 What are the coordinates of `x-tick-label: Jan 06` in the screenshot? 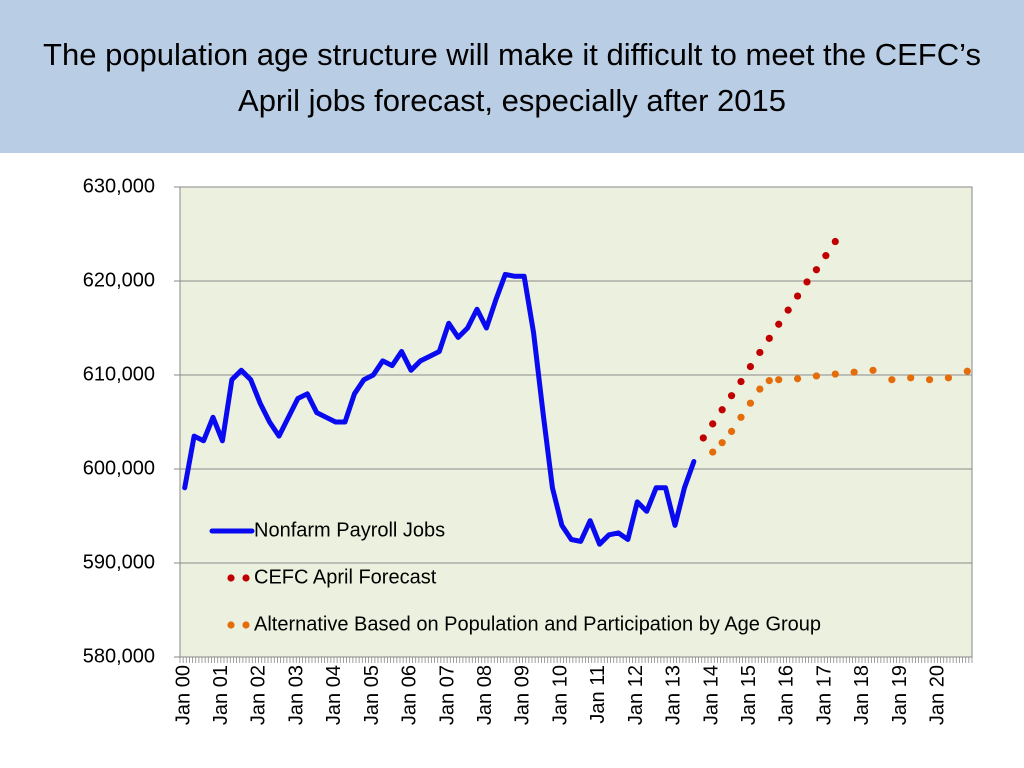 It's located at (410, 695).